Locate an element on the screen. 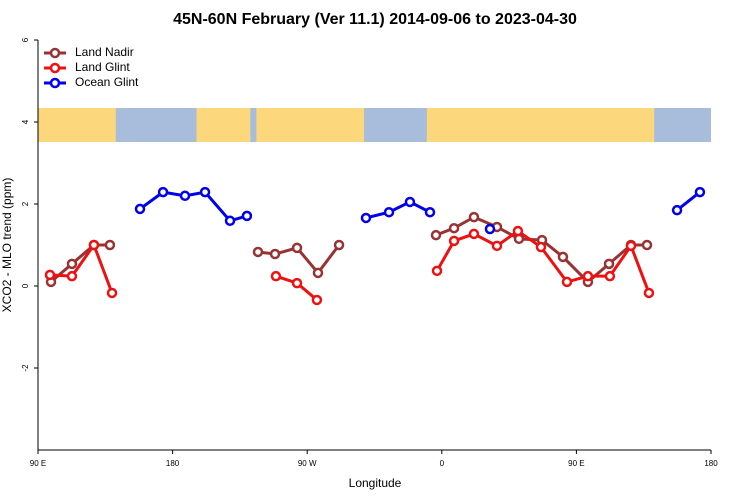 Image resolution: width=750 pixels, height=500 pixels. map-band is located at coordinates (374, 125).